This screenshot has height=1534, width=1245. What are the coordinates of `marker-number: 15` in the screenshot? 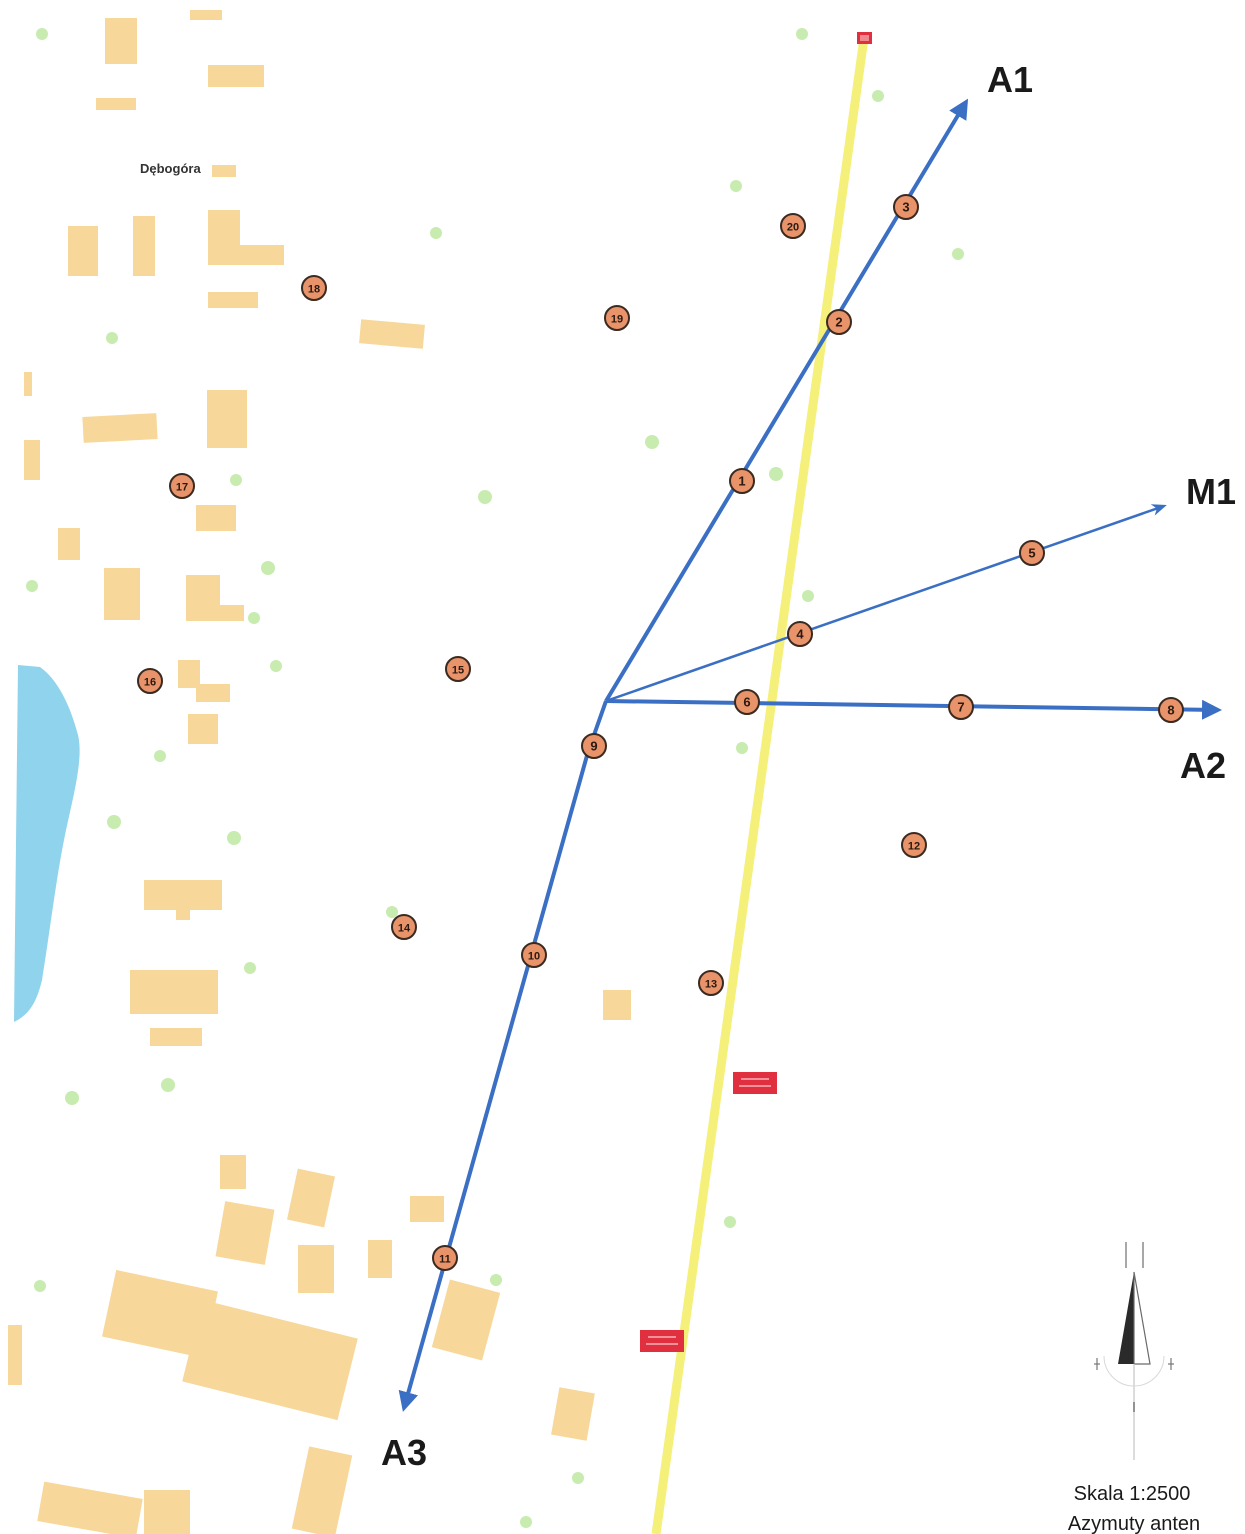 It's located at (458, 671).